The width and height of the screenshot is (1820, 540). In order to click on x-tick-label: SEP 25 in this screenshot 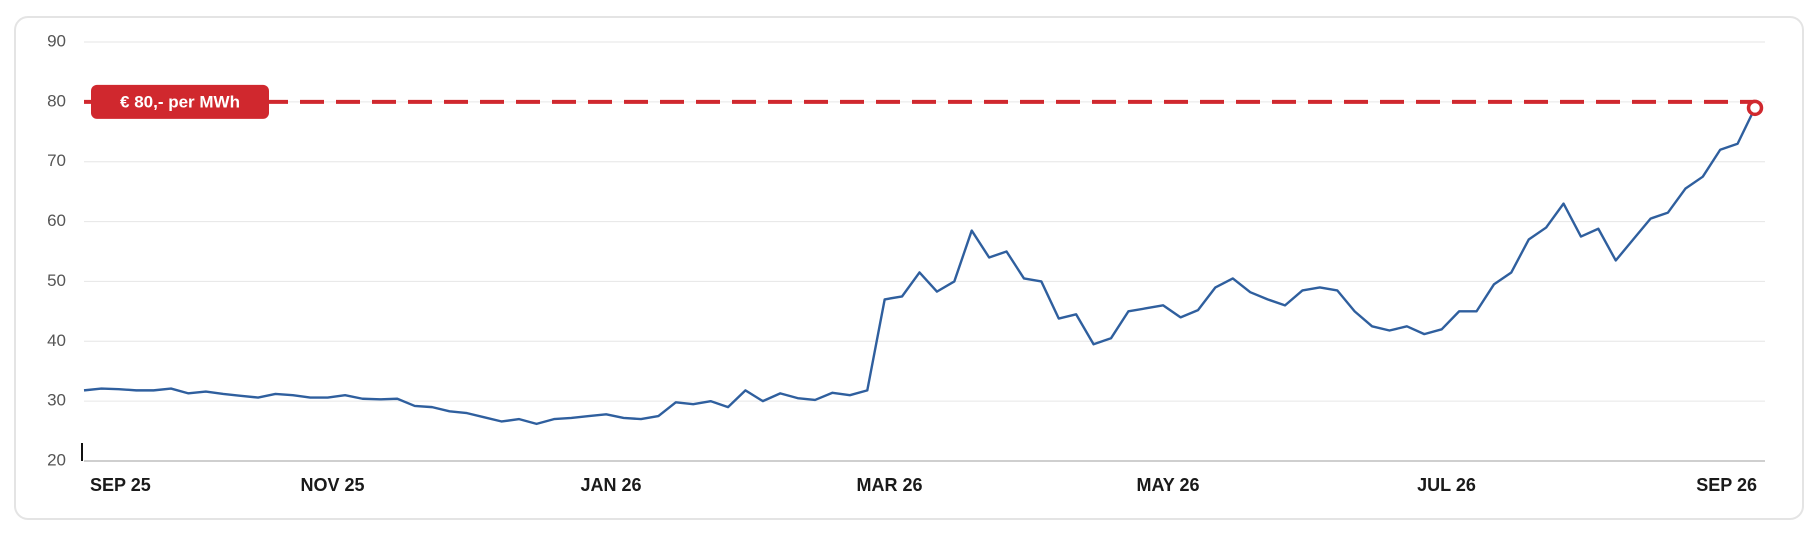, I will do `click(120, 485)`.